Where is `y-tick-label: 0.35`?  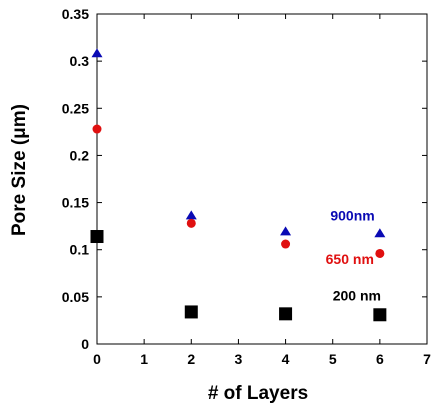 y-tick-label: 0.35 is located at coordinates (75, 14).